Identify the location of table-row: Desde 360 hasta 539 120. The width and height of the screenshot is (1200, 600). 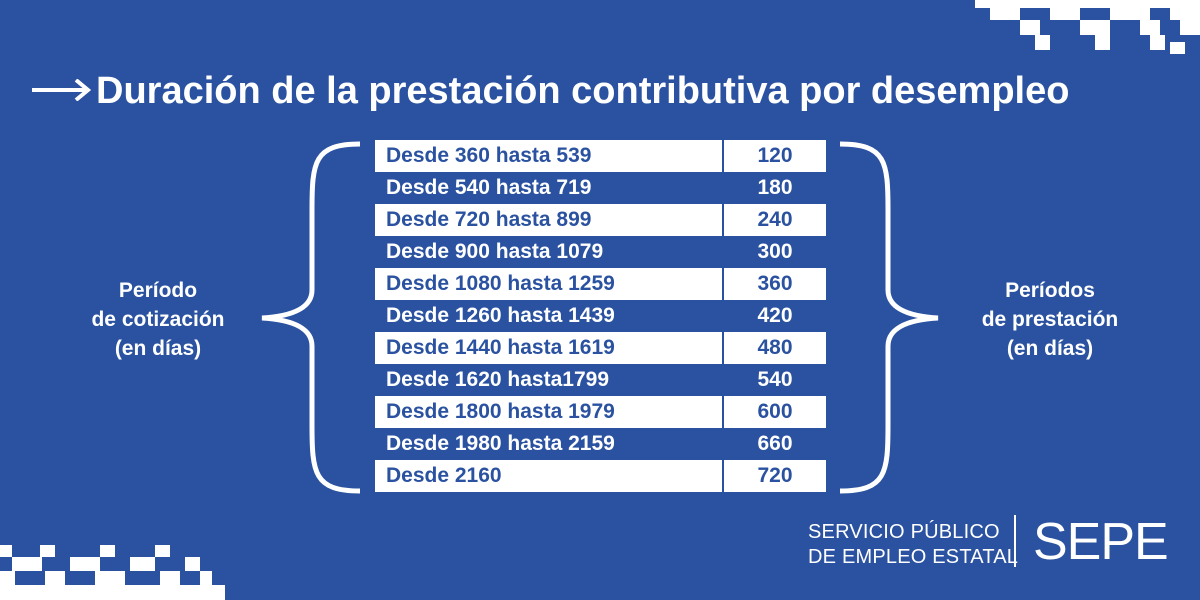
(600, 156).